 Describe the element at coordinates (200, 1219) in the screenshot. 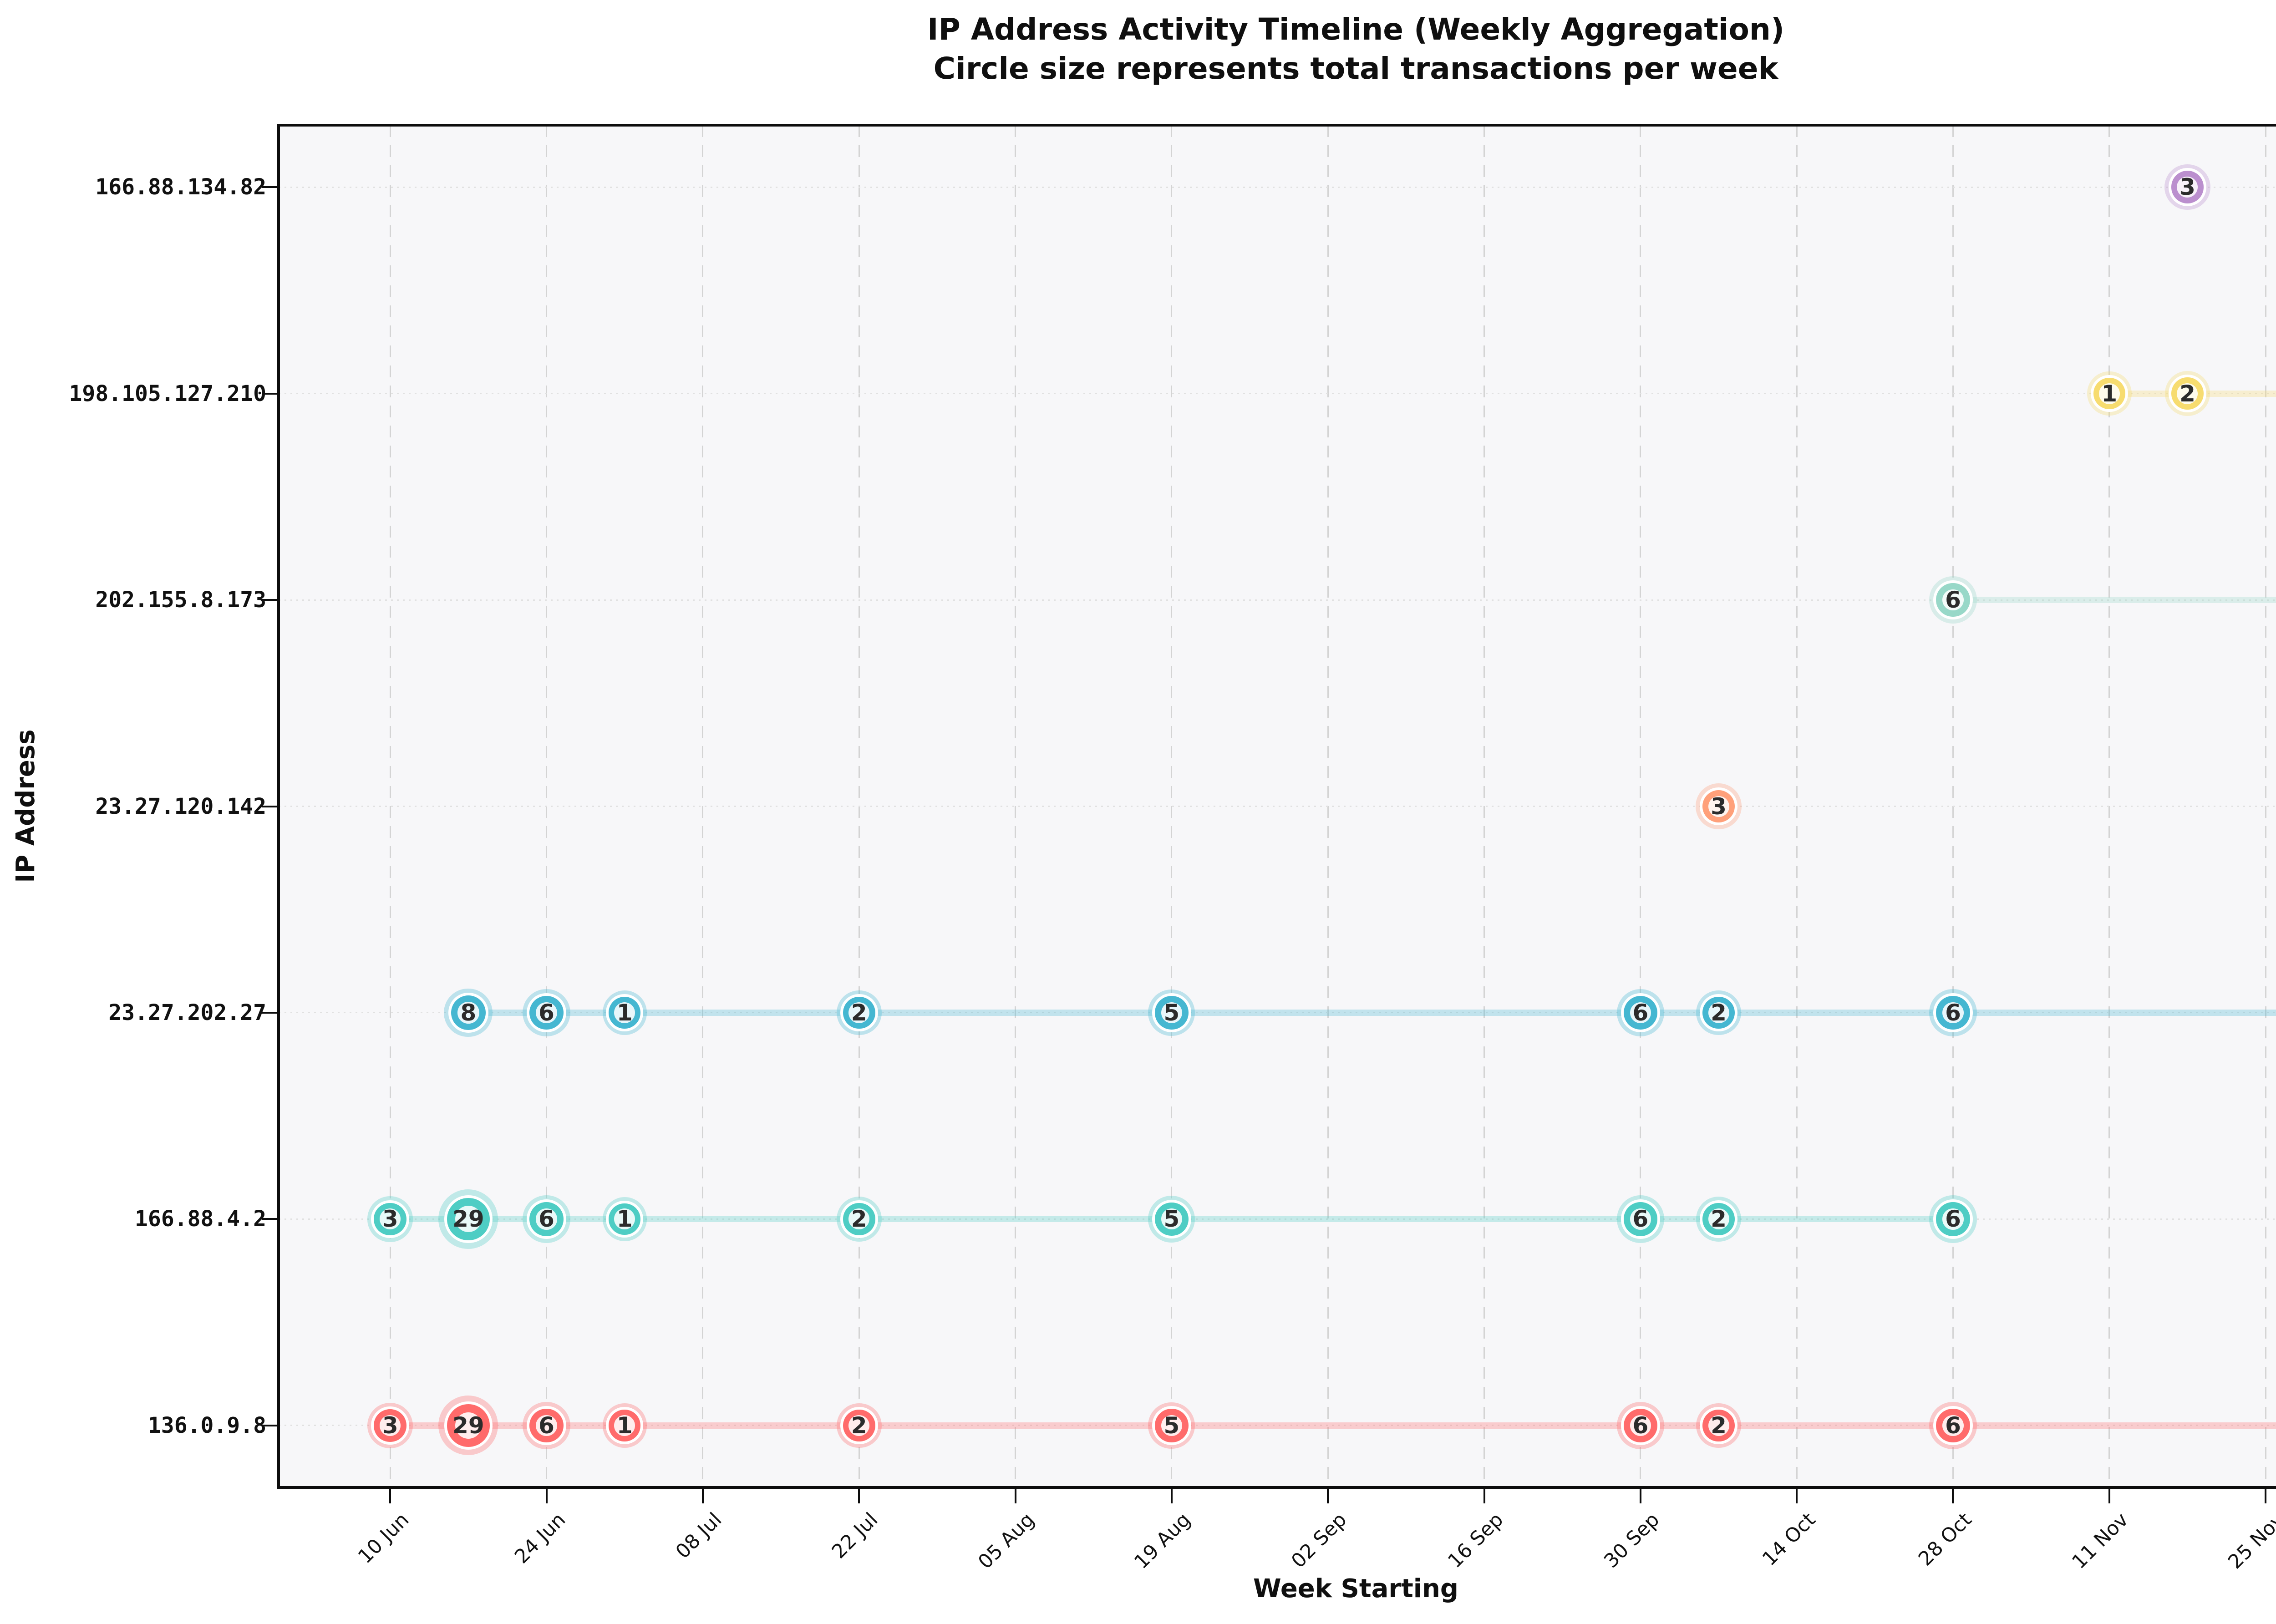

I see `y-tick-label: 166.88.4.2` at that location.